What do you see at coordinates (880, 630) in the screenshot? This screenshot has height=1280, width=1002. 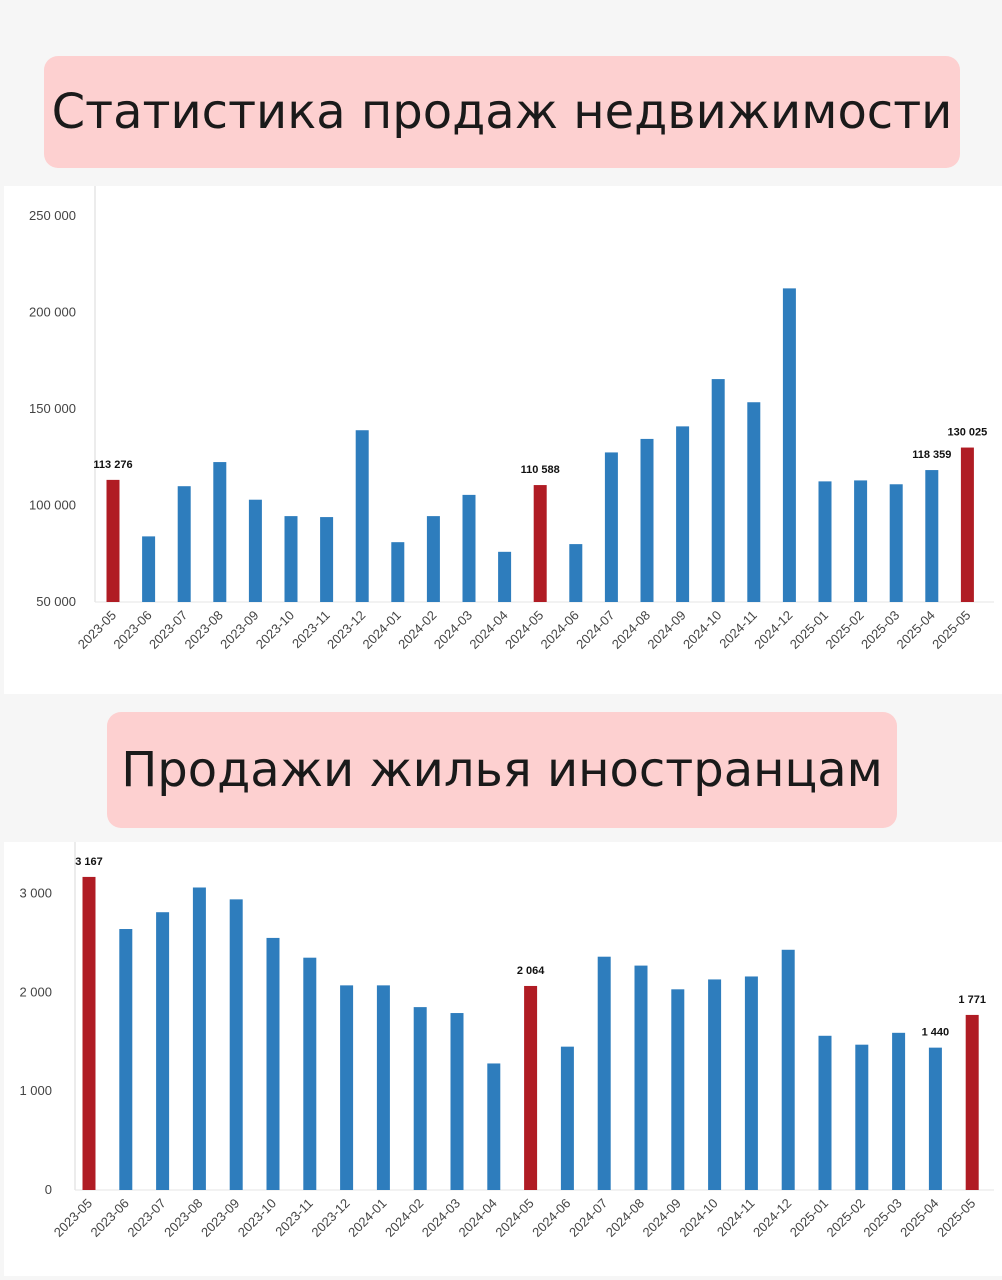 I see `sales-x-tick-label: 2025-03` at bounding box center [880, 630].